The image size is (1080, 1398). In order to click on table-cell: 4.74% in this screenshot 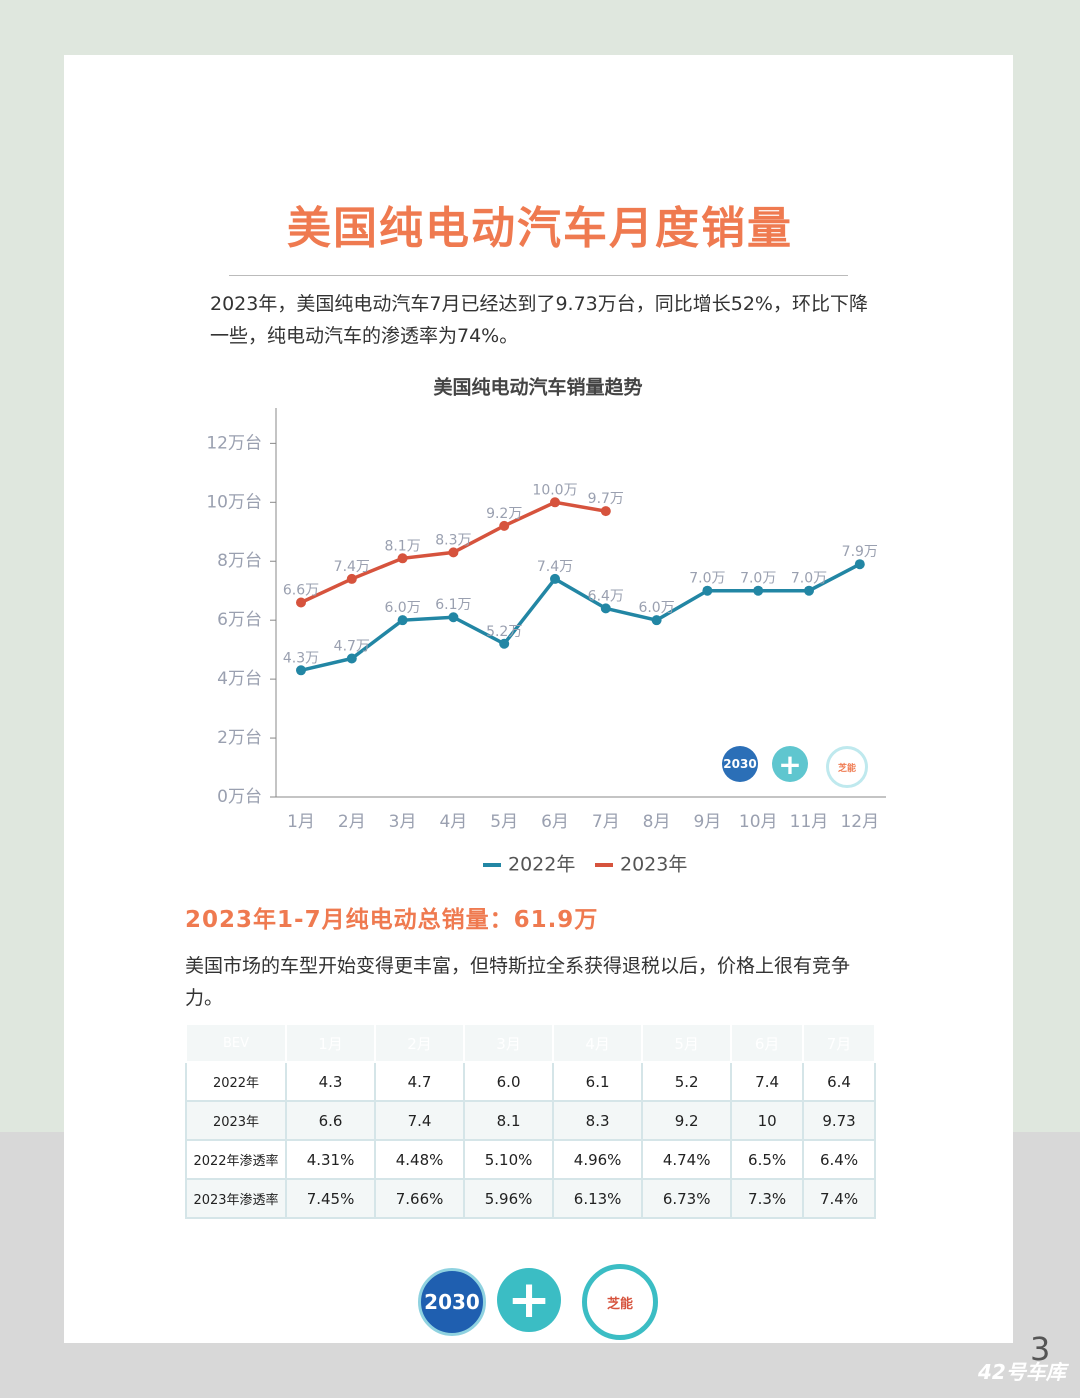, I will do `click(687, 1159)`.